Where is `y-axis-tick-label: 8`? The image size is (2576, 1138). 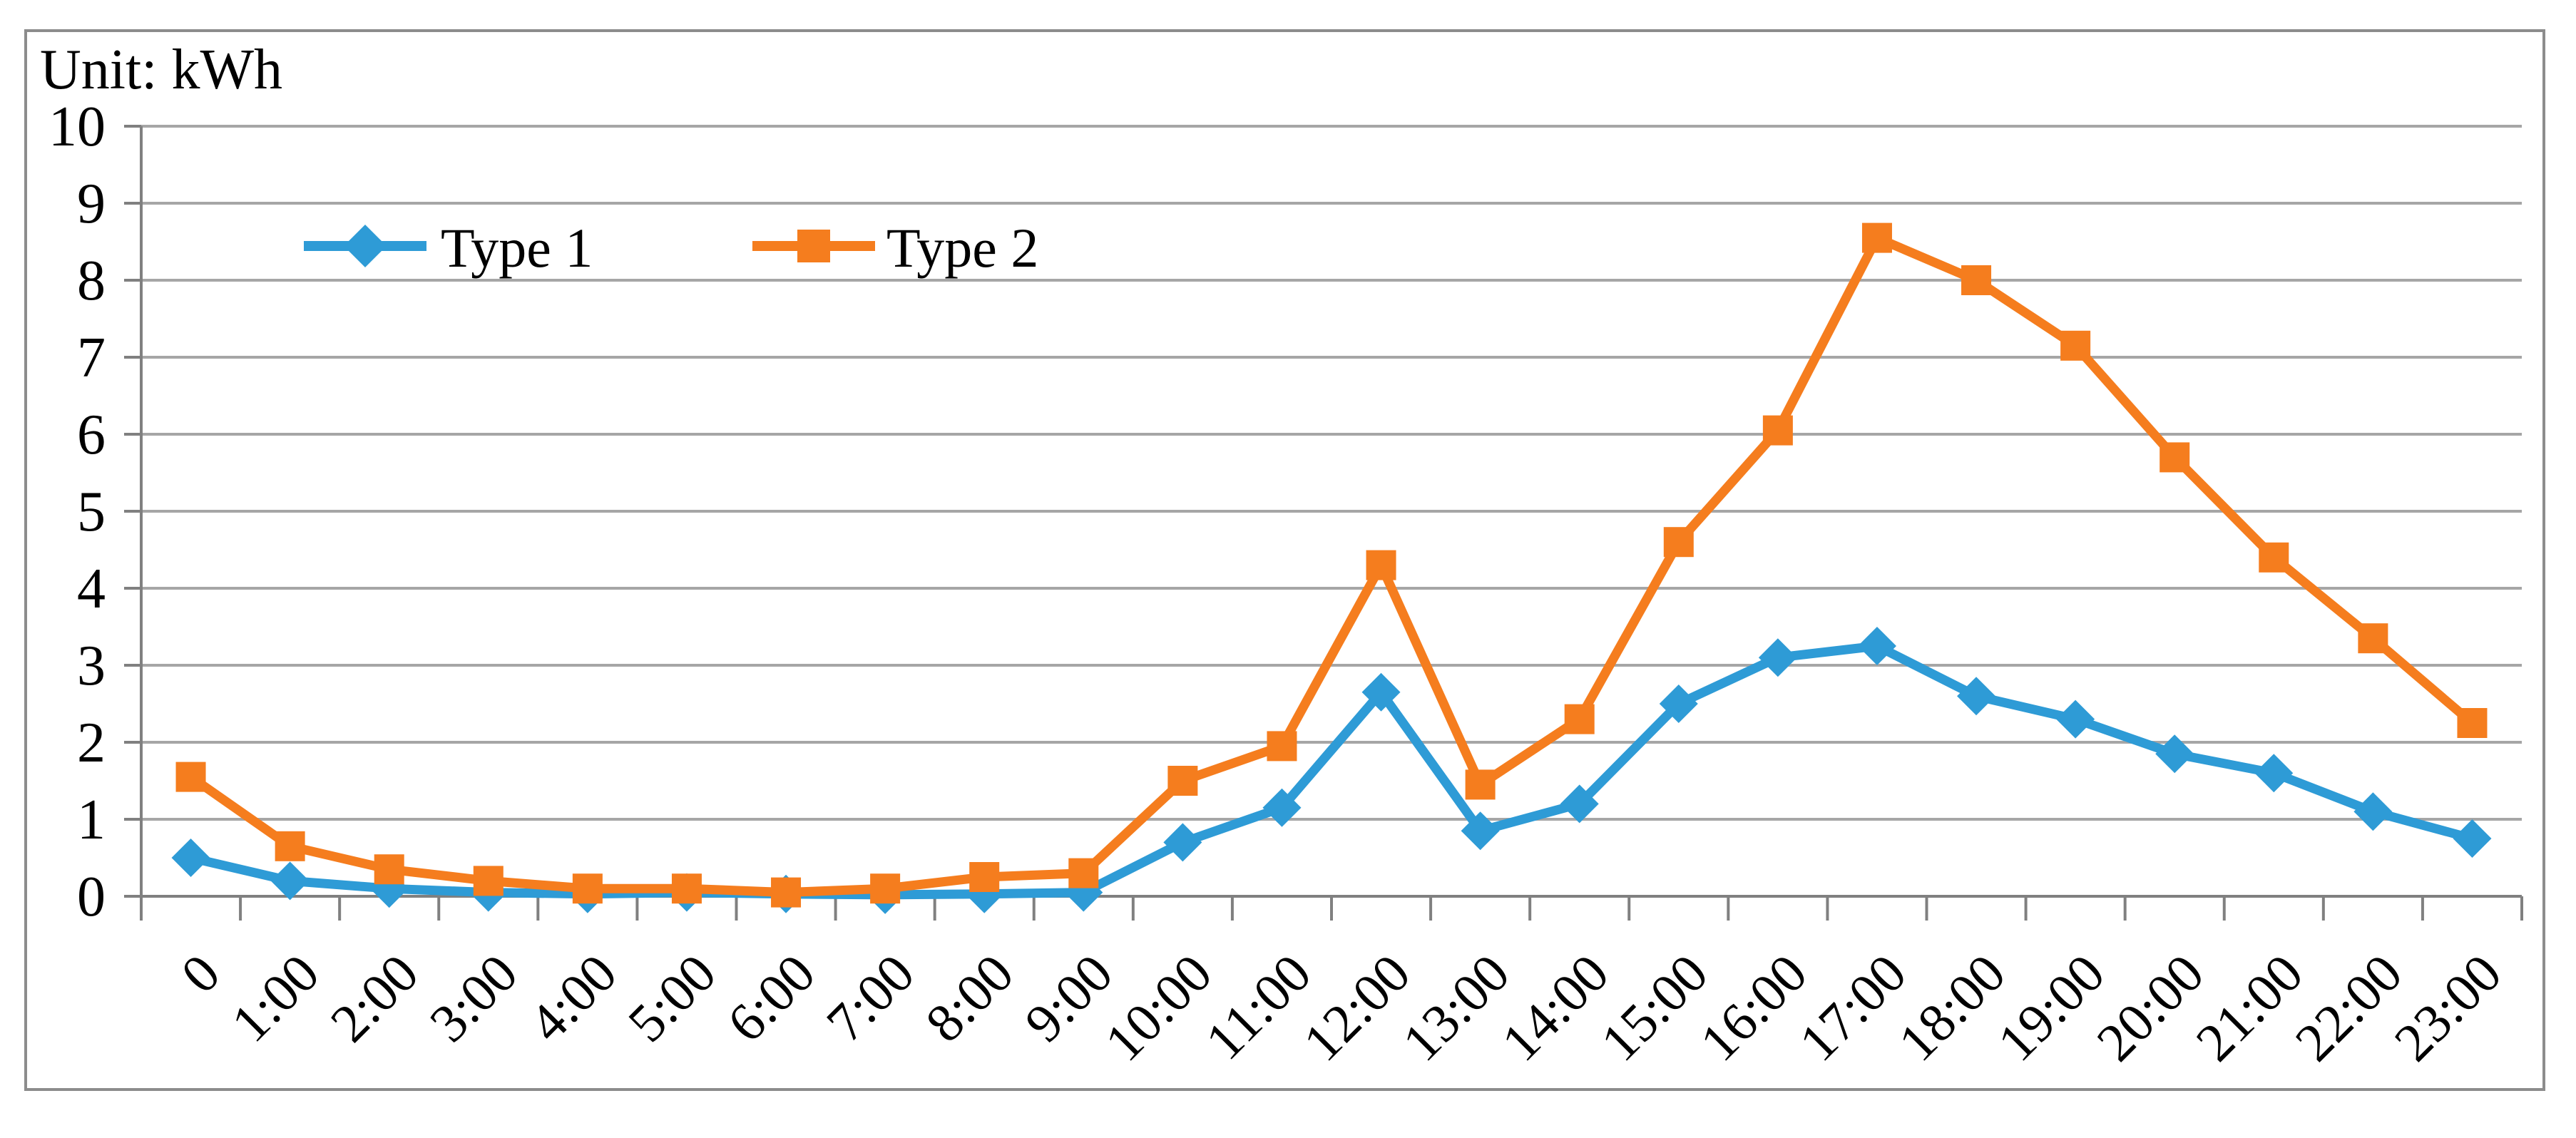
y-axis-tick-label: 8 is located at coordinates (91, 281).